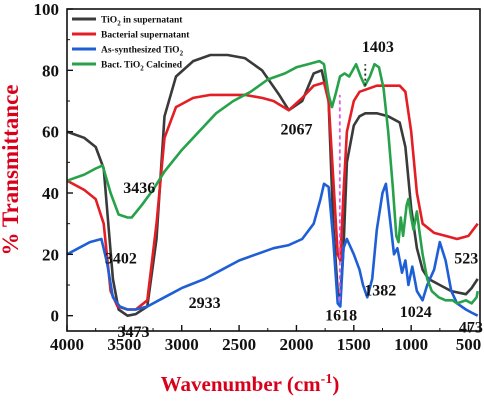 This screenshot has height=410, width=484. Describe the element at coordinates (471, 328) in the screenshot. I see `peak-label-473: 473` at that location.